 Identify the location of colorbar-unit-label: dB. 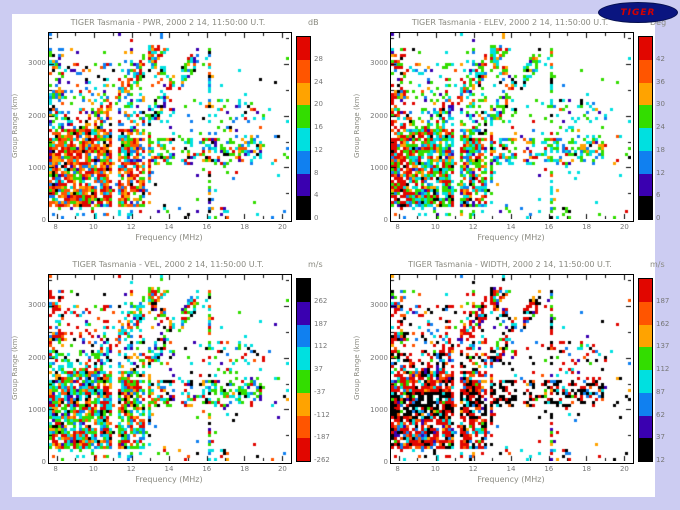
(313, 22).